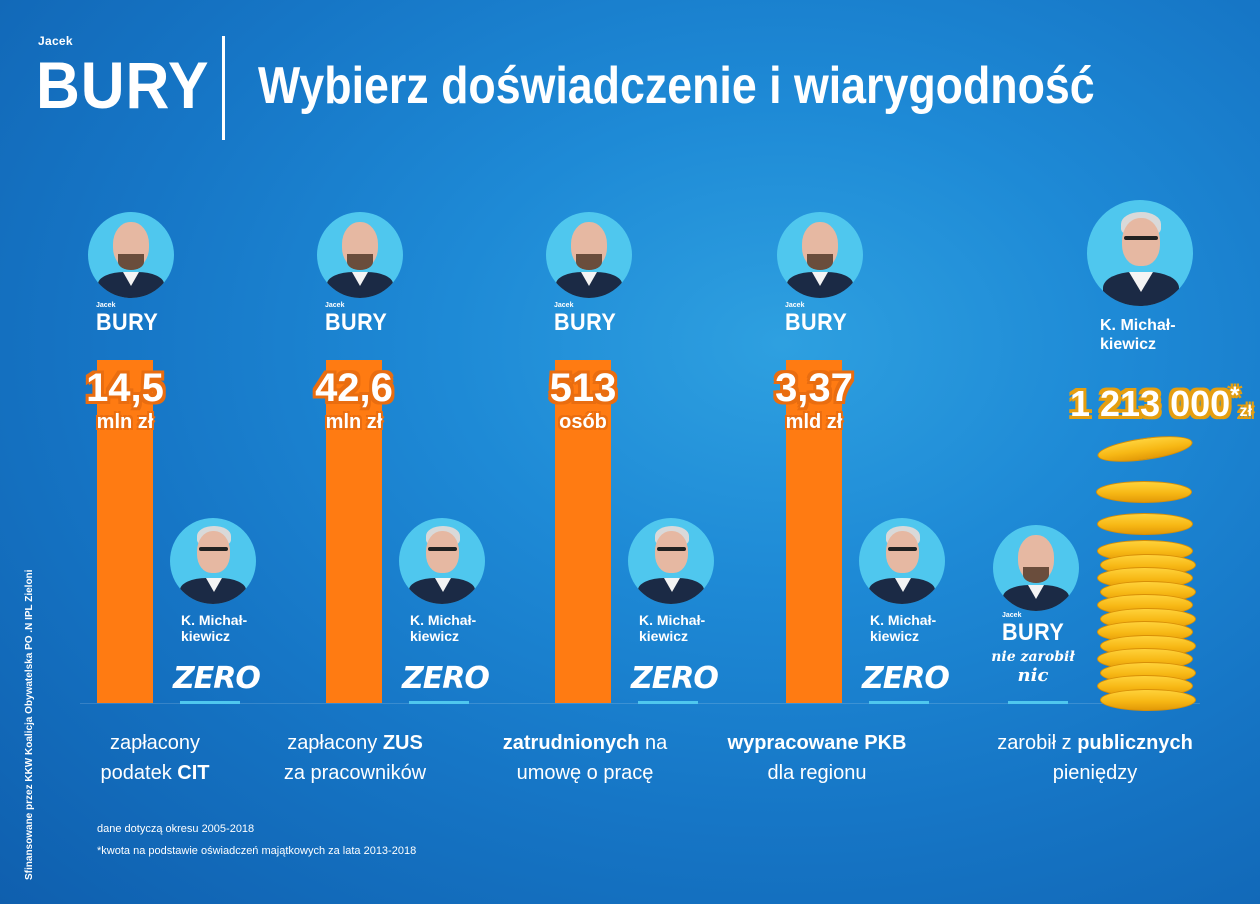 The height and width of the screenshot is (904, 1260). I want to click on caption: zatrudnionych na umowę o pracę, so click(585, 758).